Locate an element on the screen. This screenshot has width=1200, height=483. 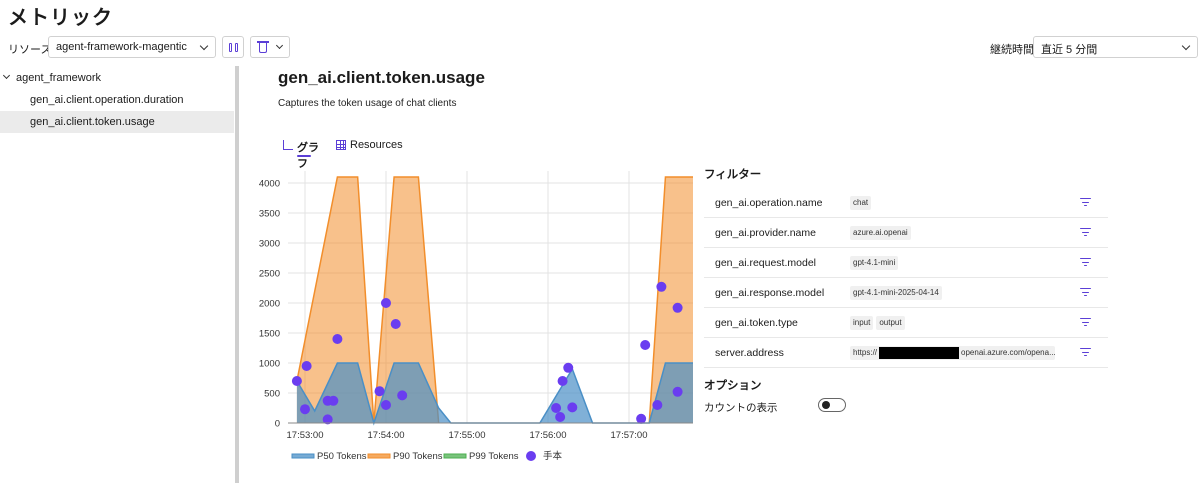
filter-value-chip: input is located at coordinates (862, 323).